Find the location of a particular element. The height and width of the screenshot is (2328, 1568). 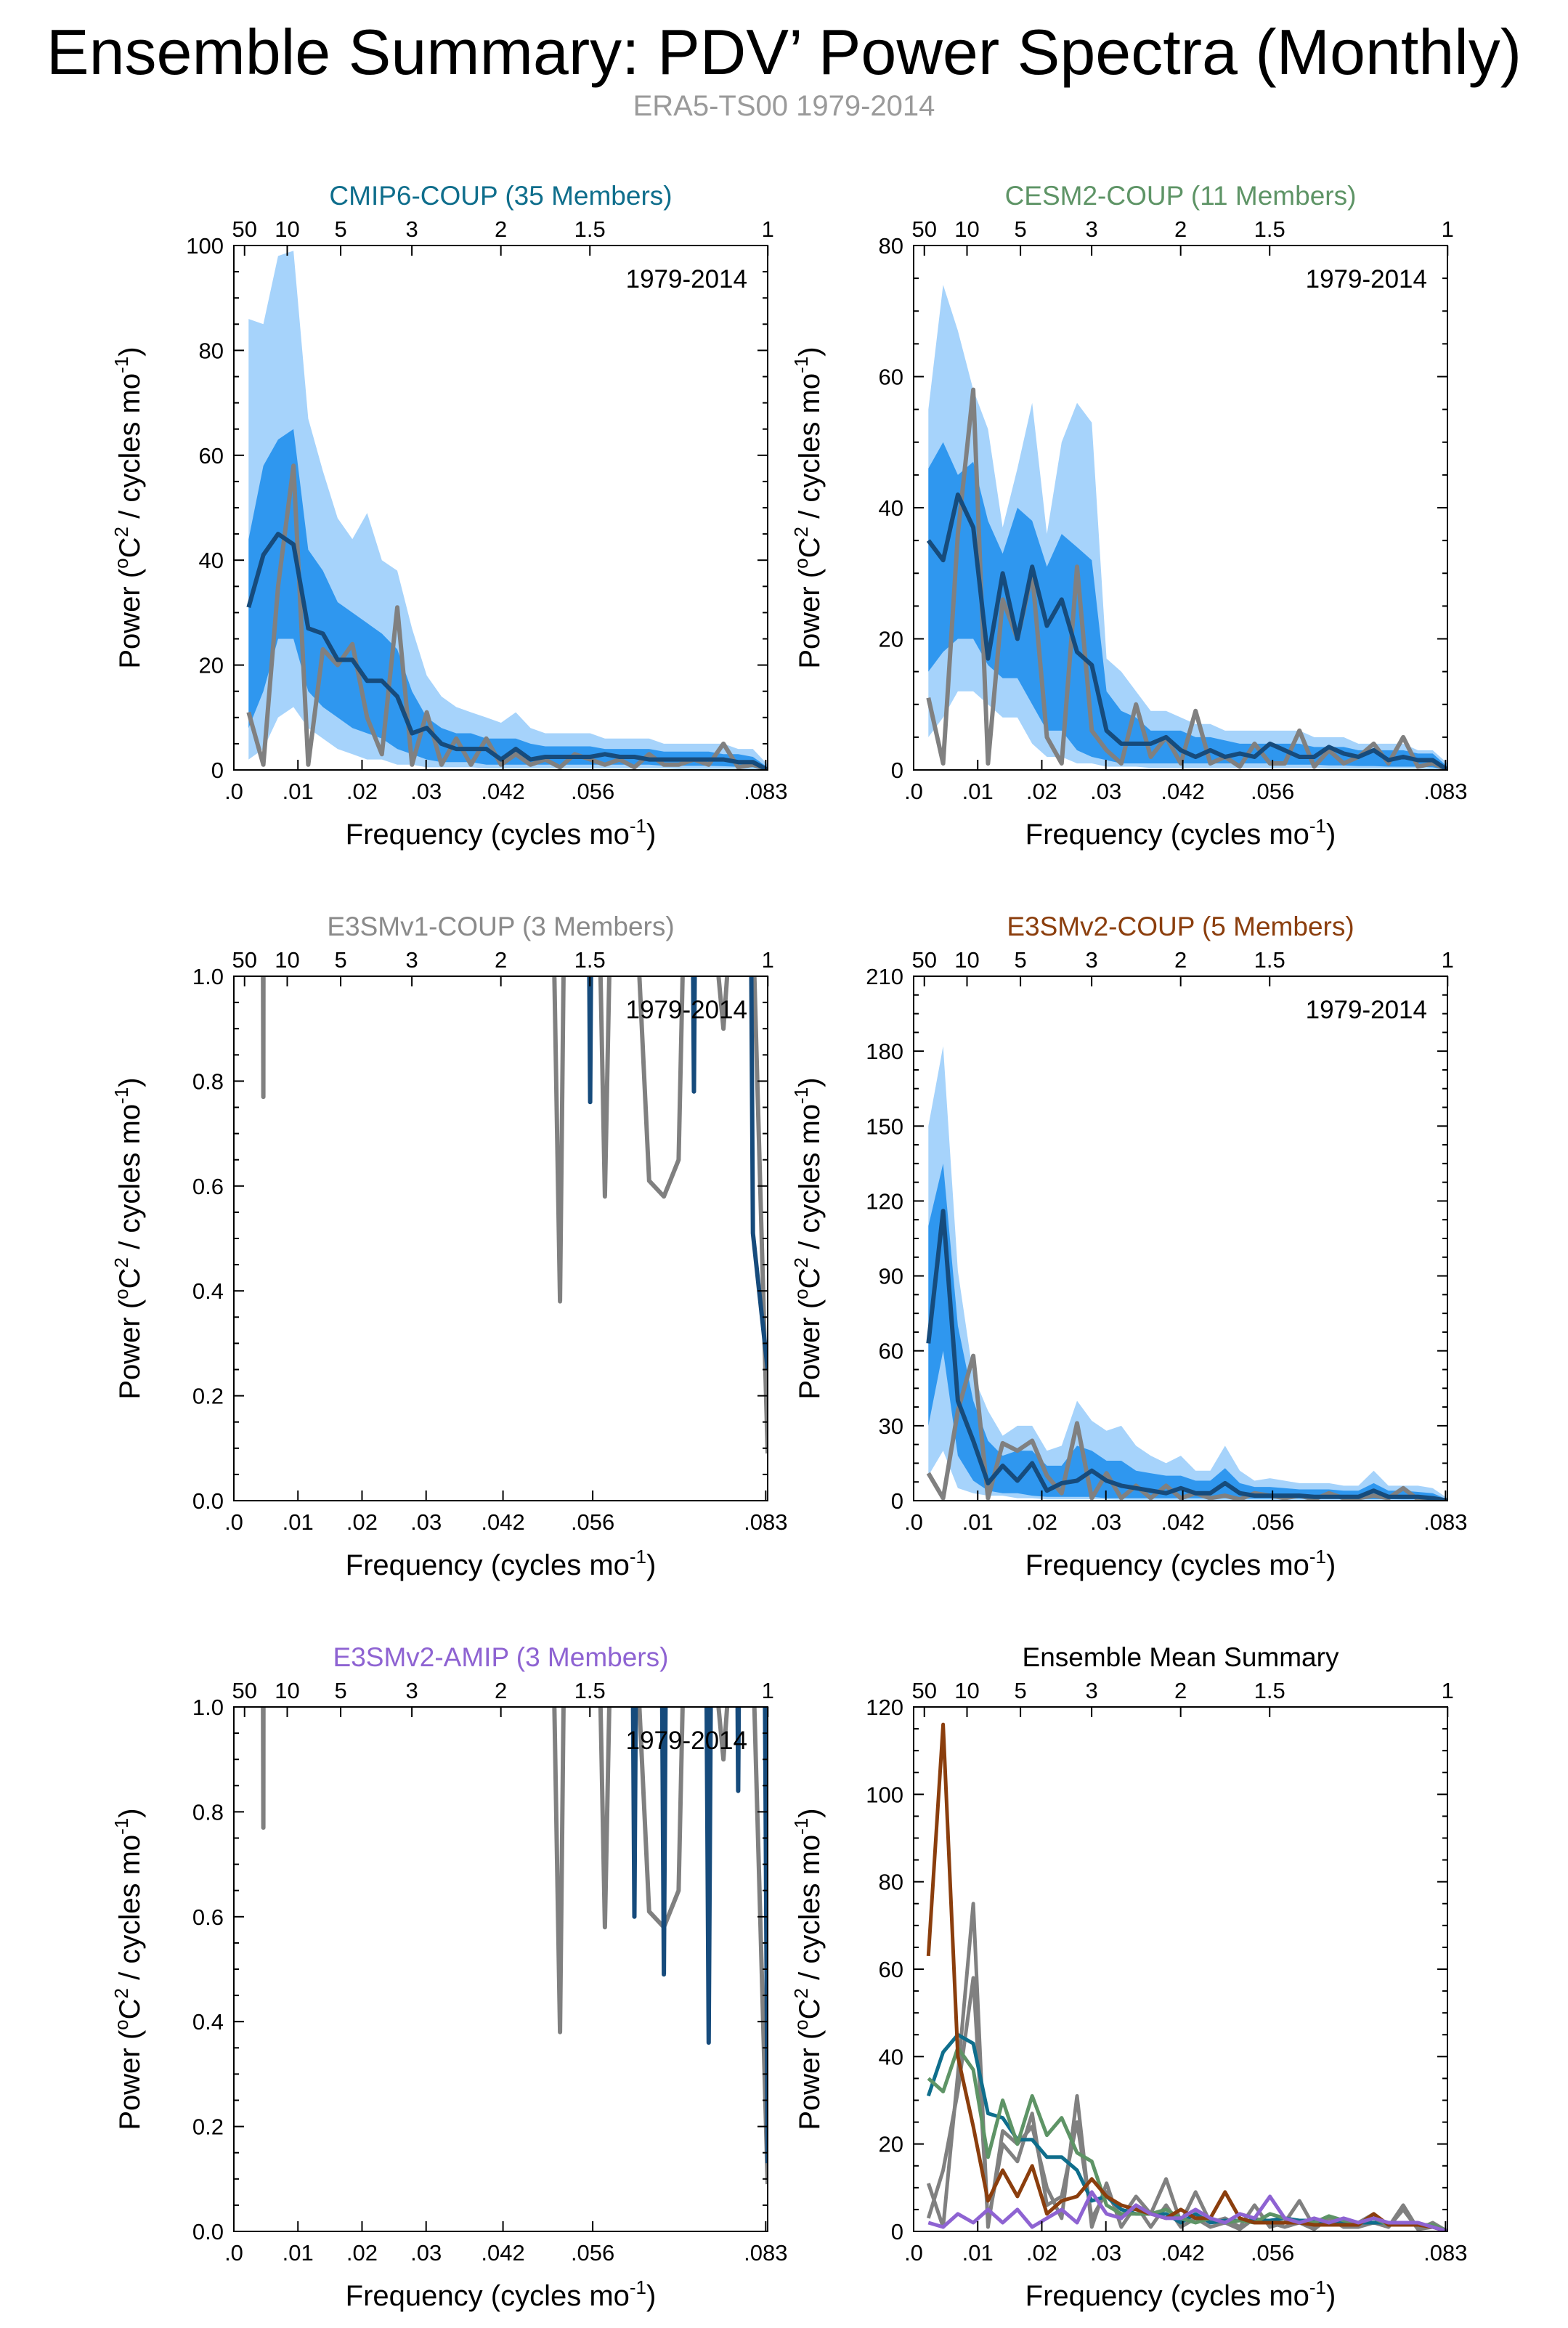

plot-frame is located at coordinates (501, 1238).